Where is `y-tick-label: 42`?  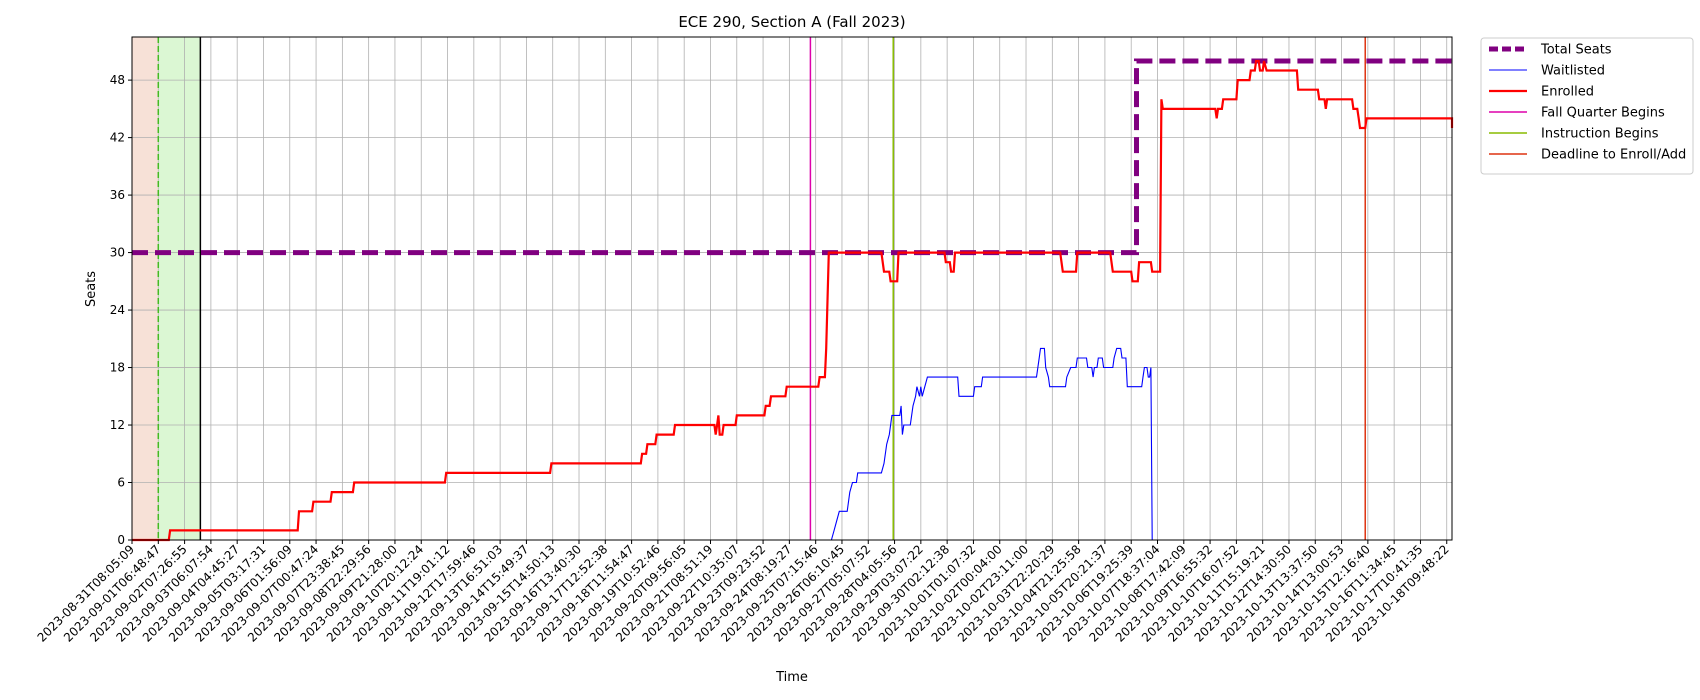
y-tick-label: 42 is located at coordinates (117, 138).